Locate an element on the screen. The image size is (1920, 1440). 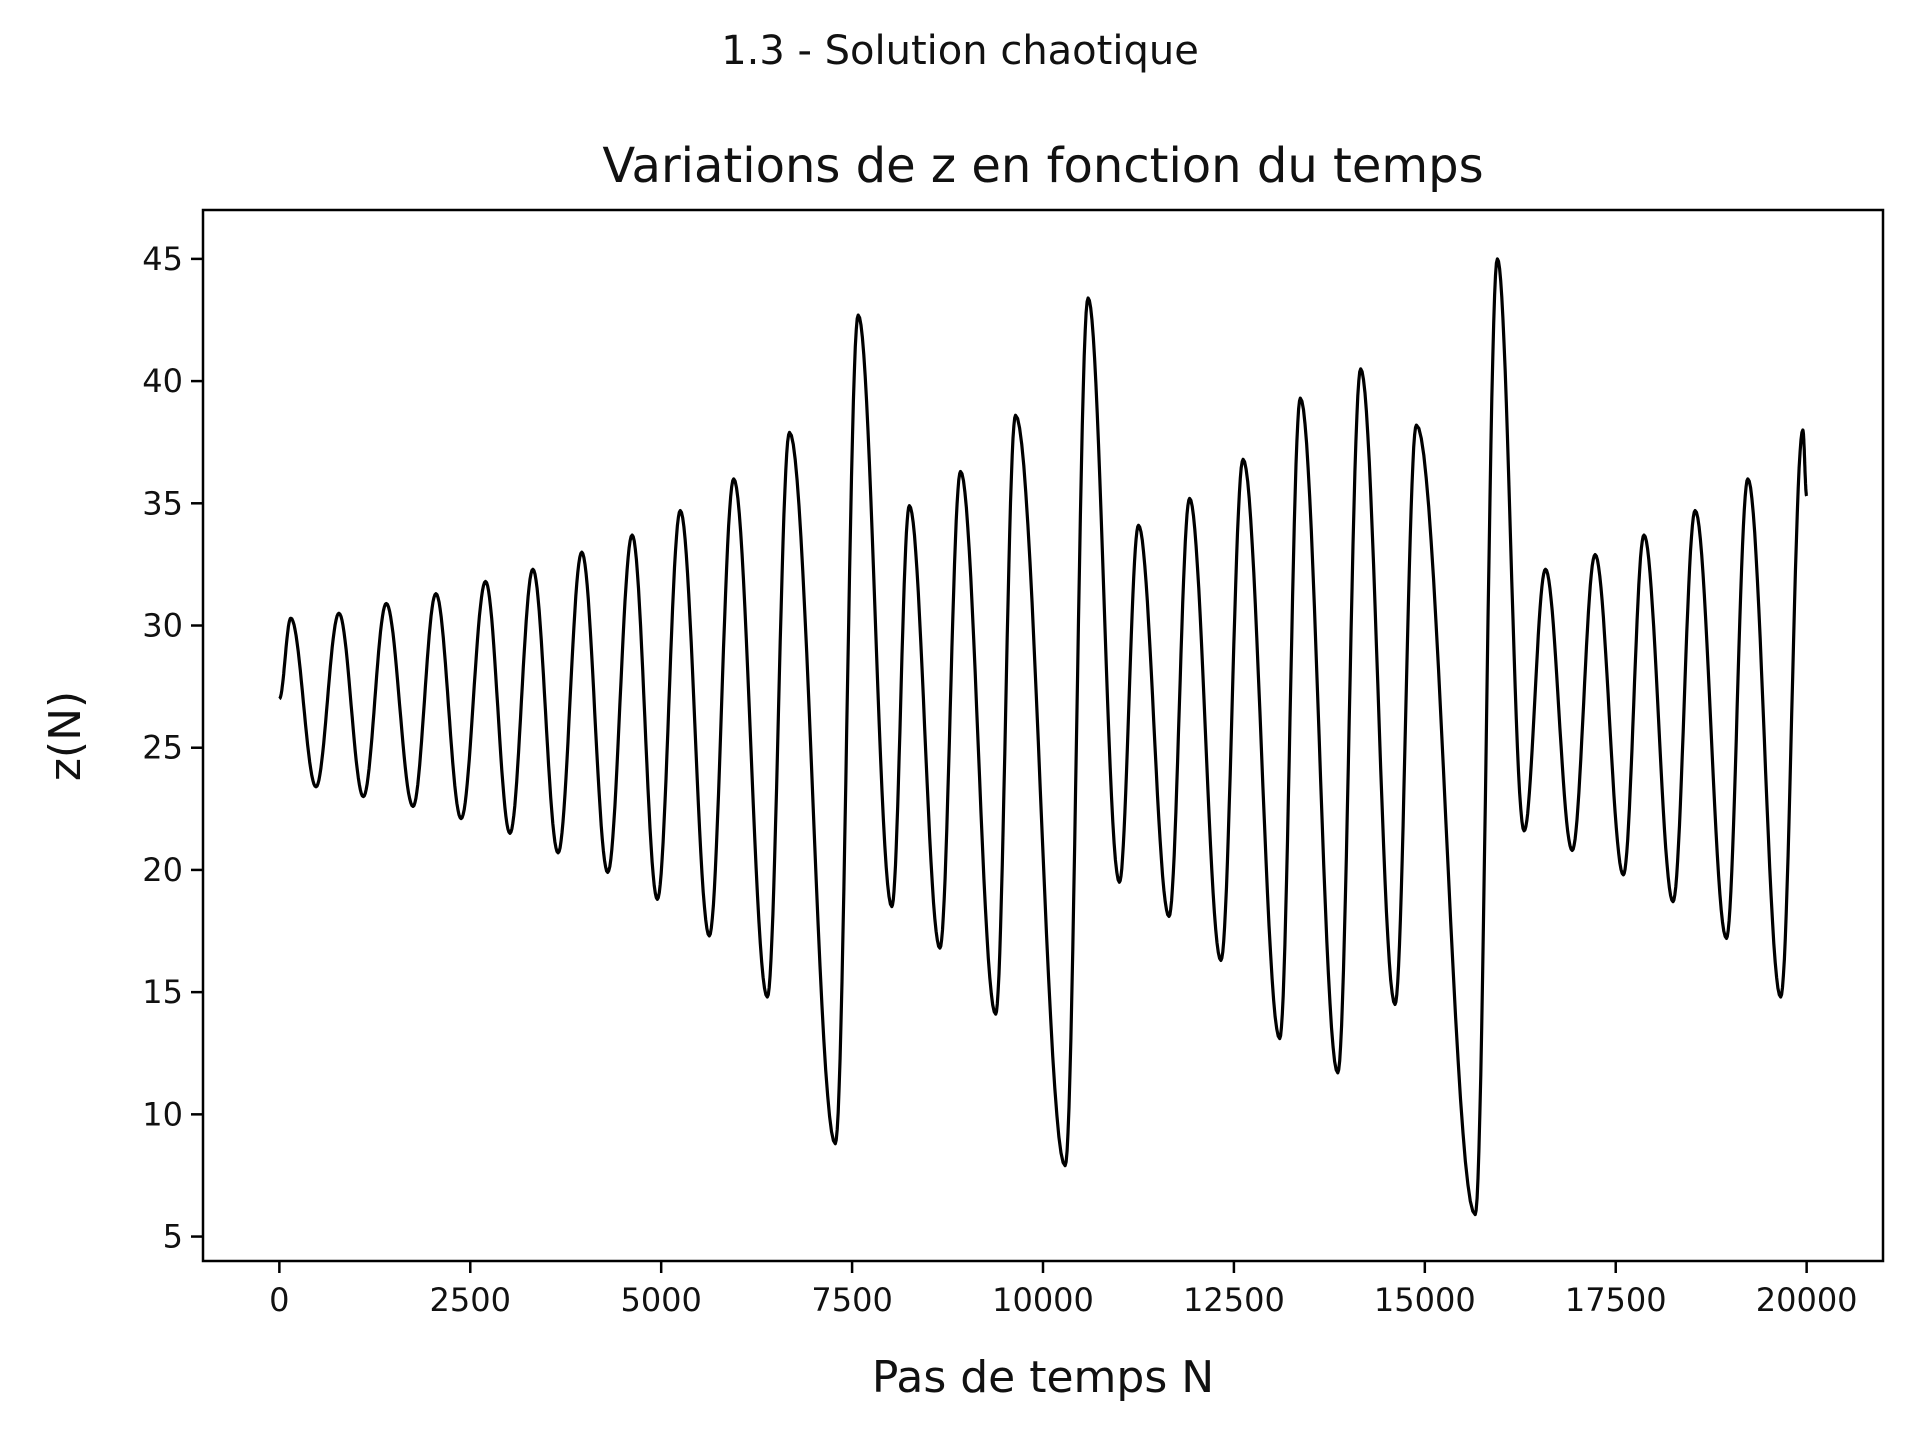
x-tick-label: 17500 is located at coordinates (1616, 1300).